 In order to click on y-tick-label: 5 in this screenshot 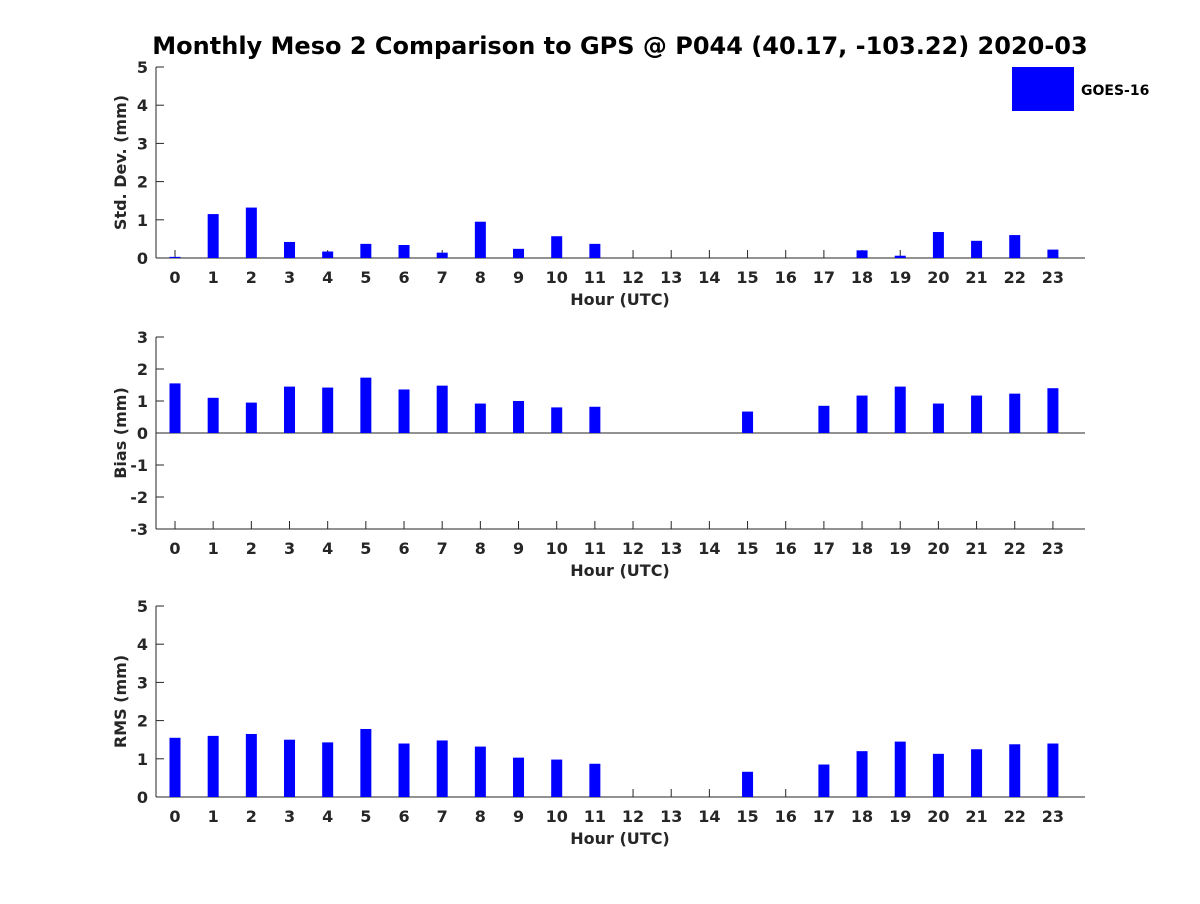, I will do `click(142, 606)`.